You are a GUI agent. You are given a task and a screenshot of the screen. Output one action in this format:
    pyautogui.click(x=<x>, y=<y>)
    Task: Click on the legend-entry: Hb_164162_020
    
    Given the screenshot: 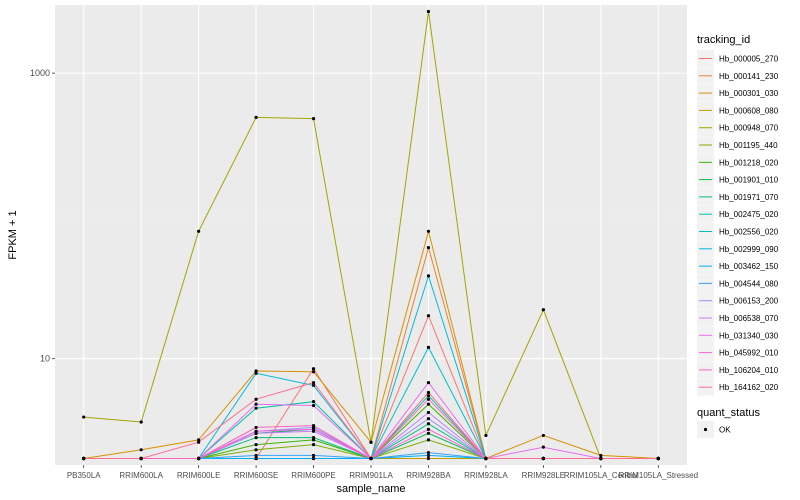 What is the action you would take?
    pyautogui.click(x=738, y=387)
    